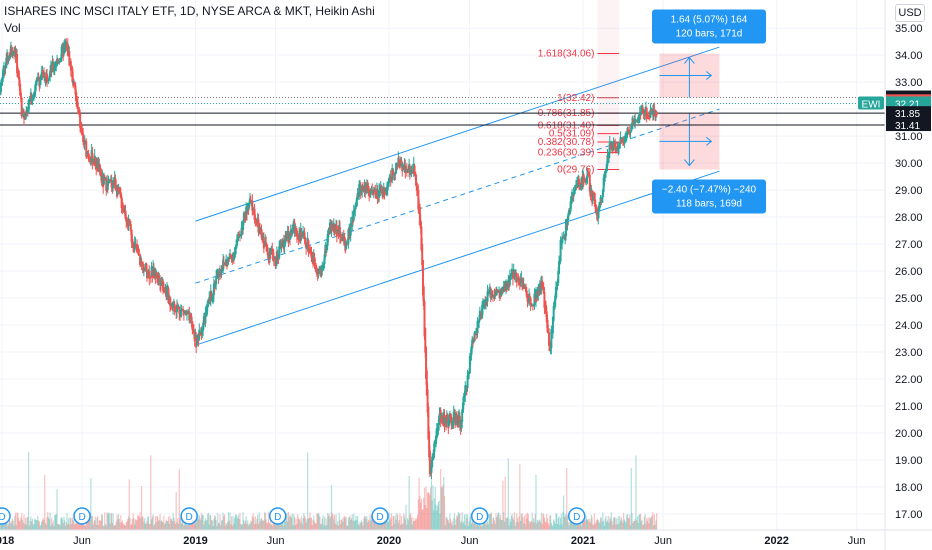 The image size is (932, 550). What do you see at coordinates (909, 515) in the screenshot?
I see `y-tick-label: 17.00` at bounding box center [909, 515].